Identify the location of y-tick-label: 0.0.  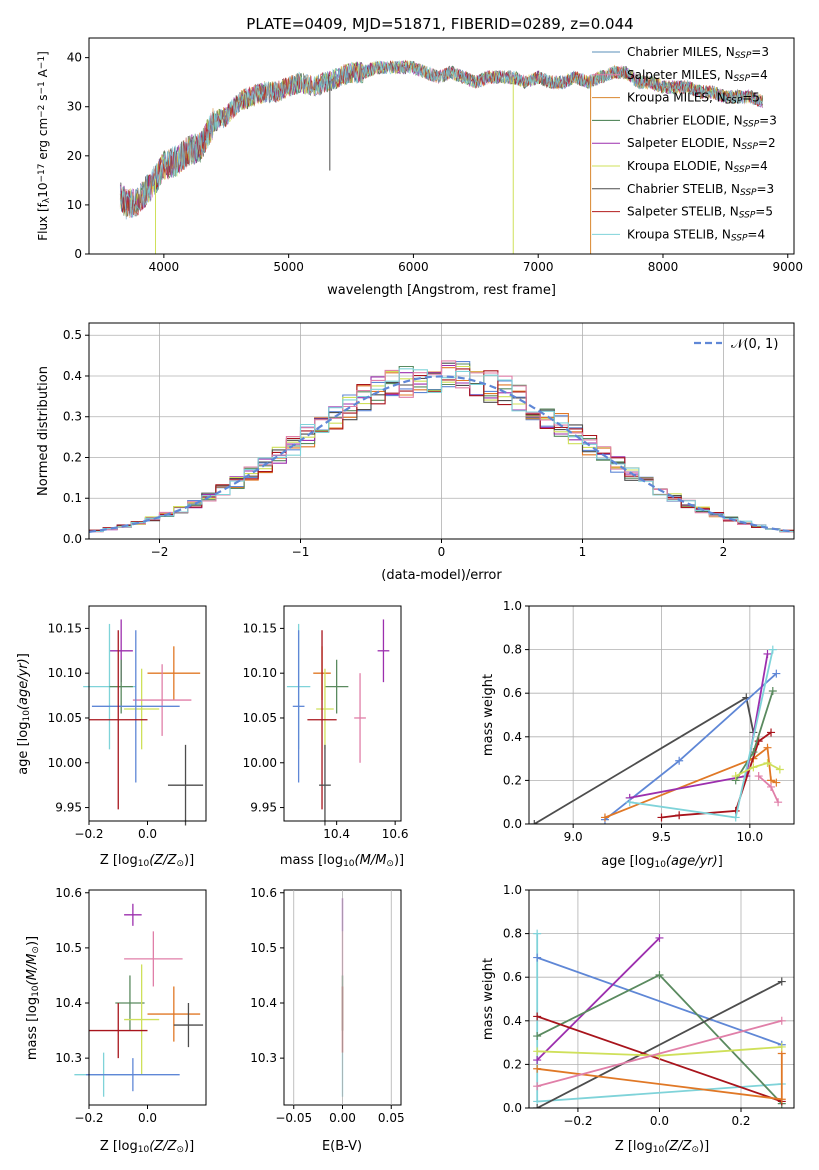
(72, 539).